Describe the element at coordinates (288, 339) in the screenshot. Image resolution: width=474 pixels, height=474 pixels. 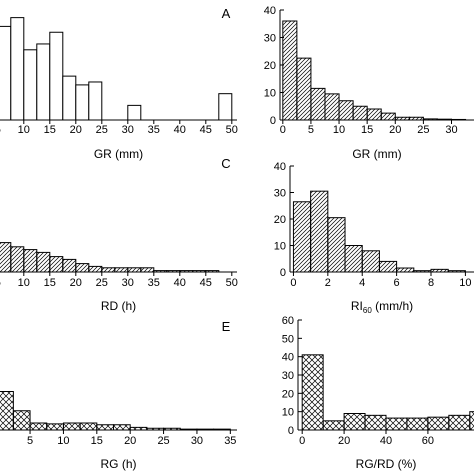
I see `y-tick-label: 50` at that location.